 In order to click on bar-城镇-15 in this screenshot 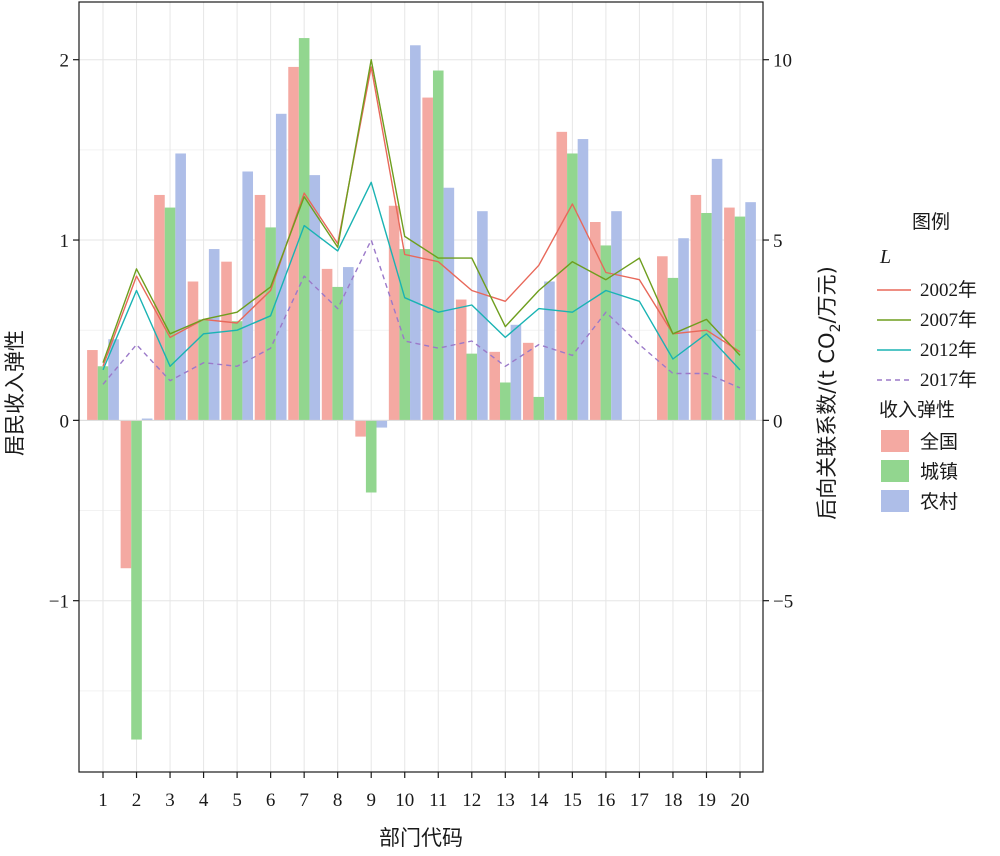, I will do `click(572, 287)`.